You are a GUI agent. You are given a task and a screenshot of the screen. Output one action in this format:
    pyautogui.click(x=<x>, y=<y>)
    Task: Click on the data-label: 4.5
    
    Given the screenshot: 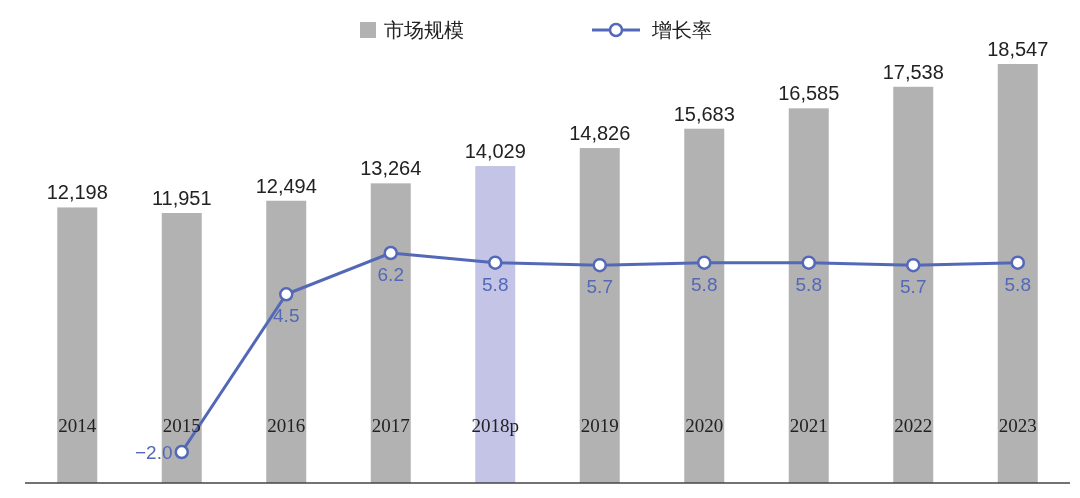 What is the action you would take?
    pyautogui.click(x=286, y=316)
    